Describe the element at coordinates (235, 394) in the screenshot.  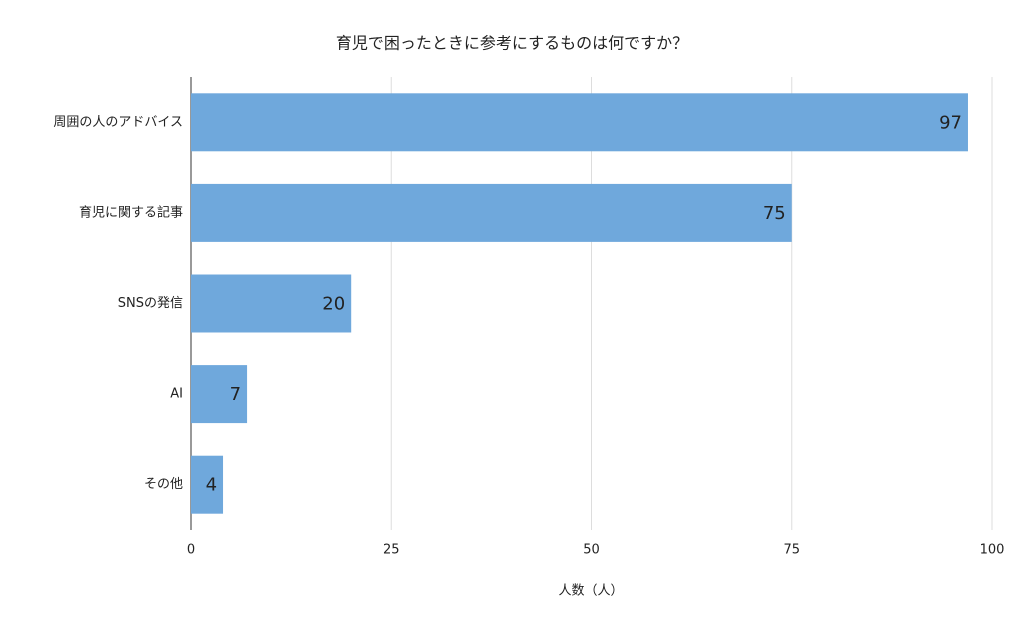
I see `data-label: 7` at that location.